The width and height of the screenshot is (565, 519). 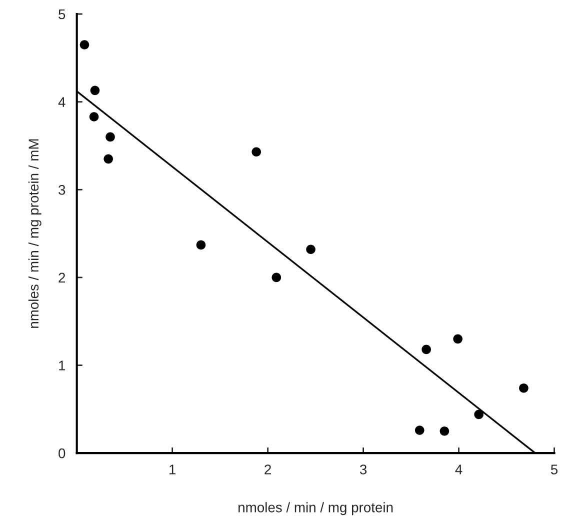 What do you see at coordinates (554, 469) in the screenshot?
I see `x-tick-label: 5` at bounding box center [554, 469].